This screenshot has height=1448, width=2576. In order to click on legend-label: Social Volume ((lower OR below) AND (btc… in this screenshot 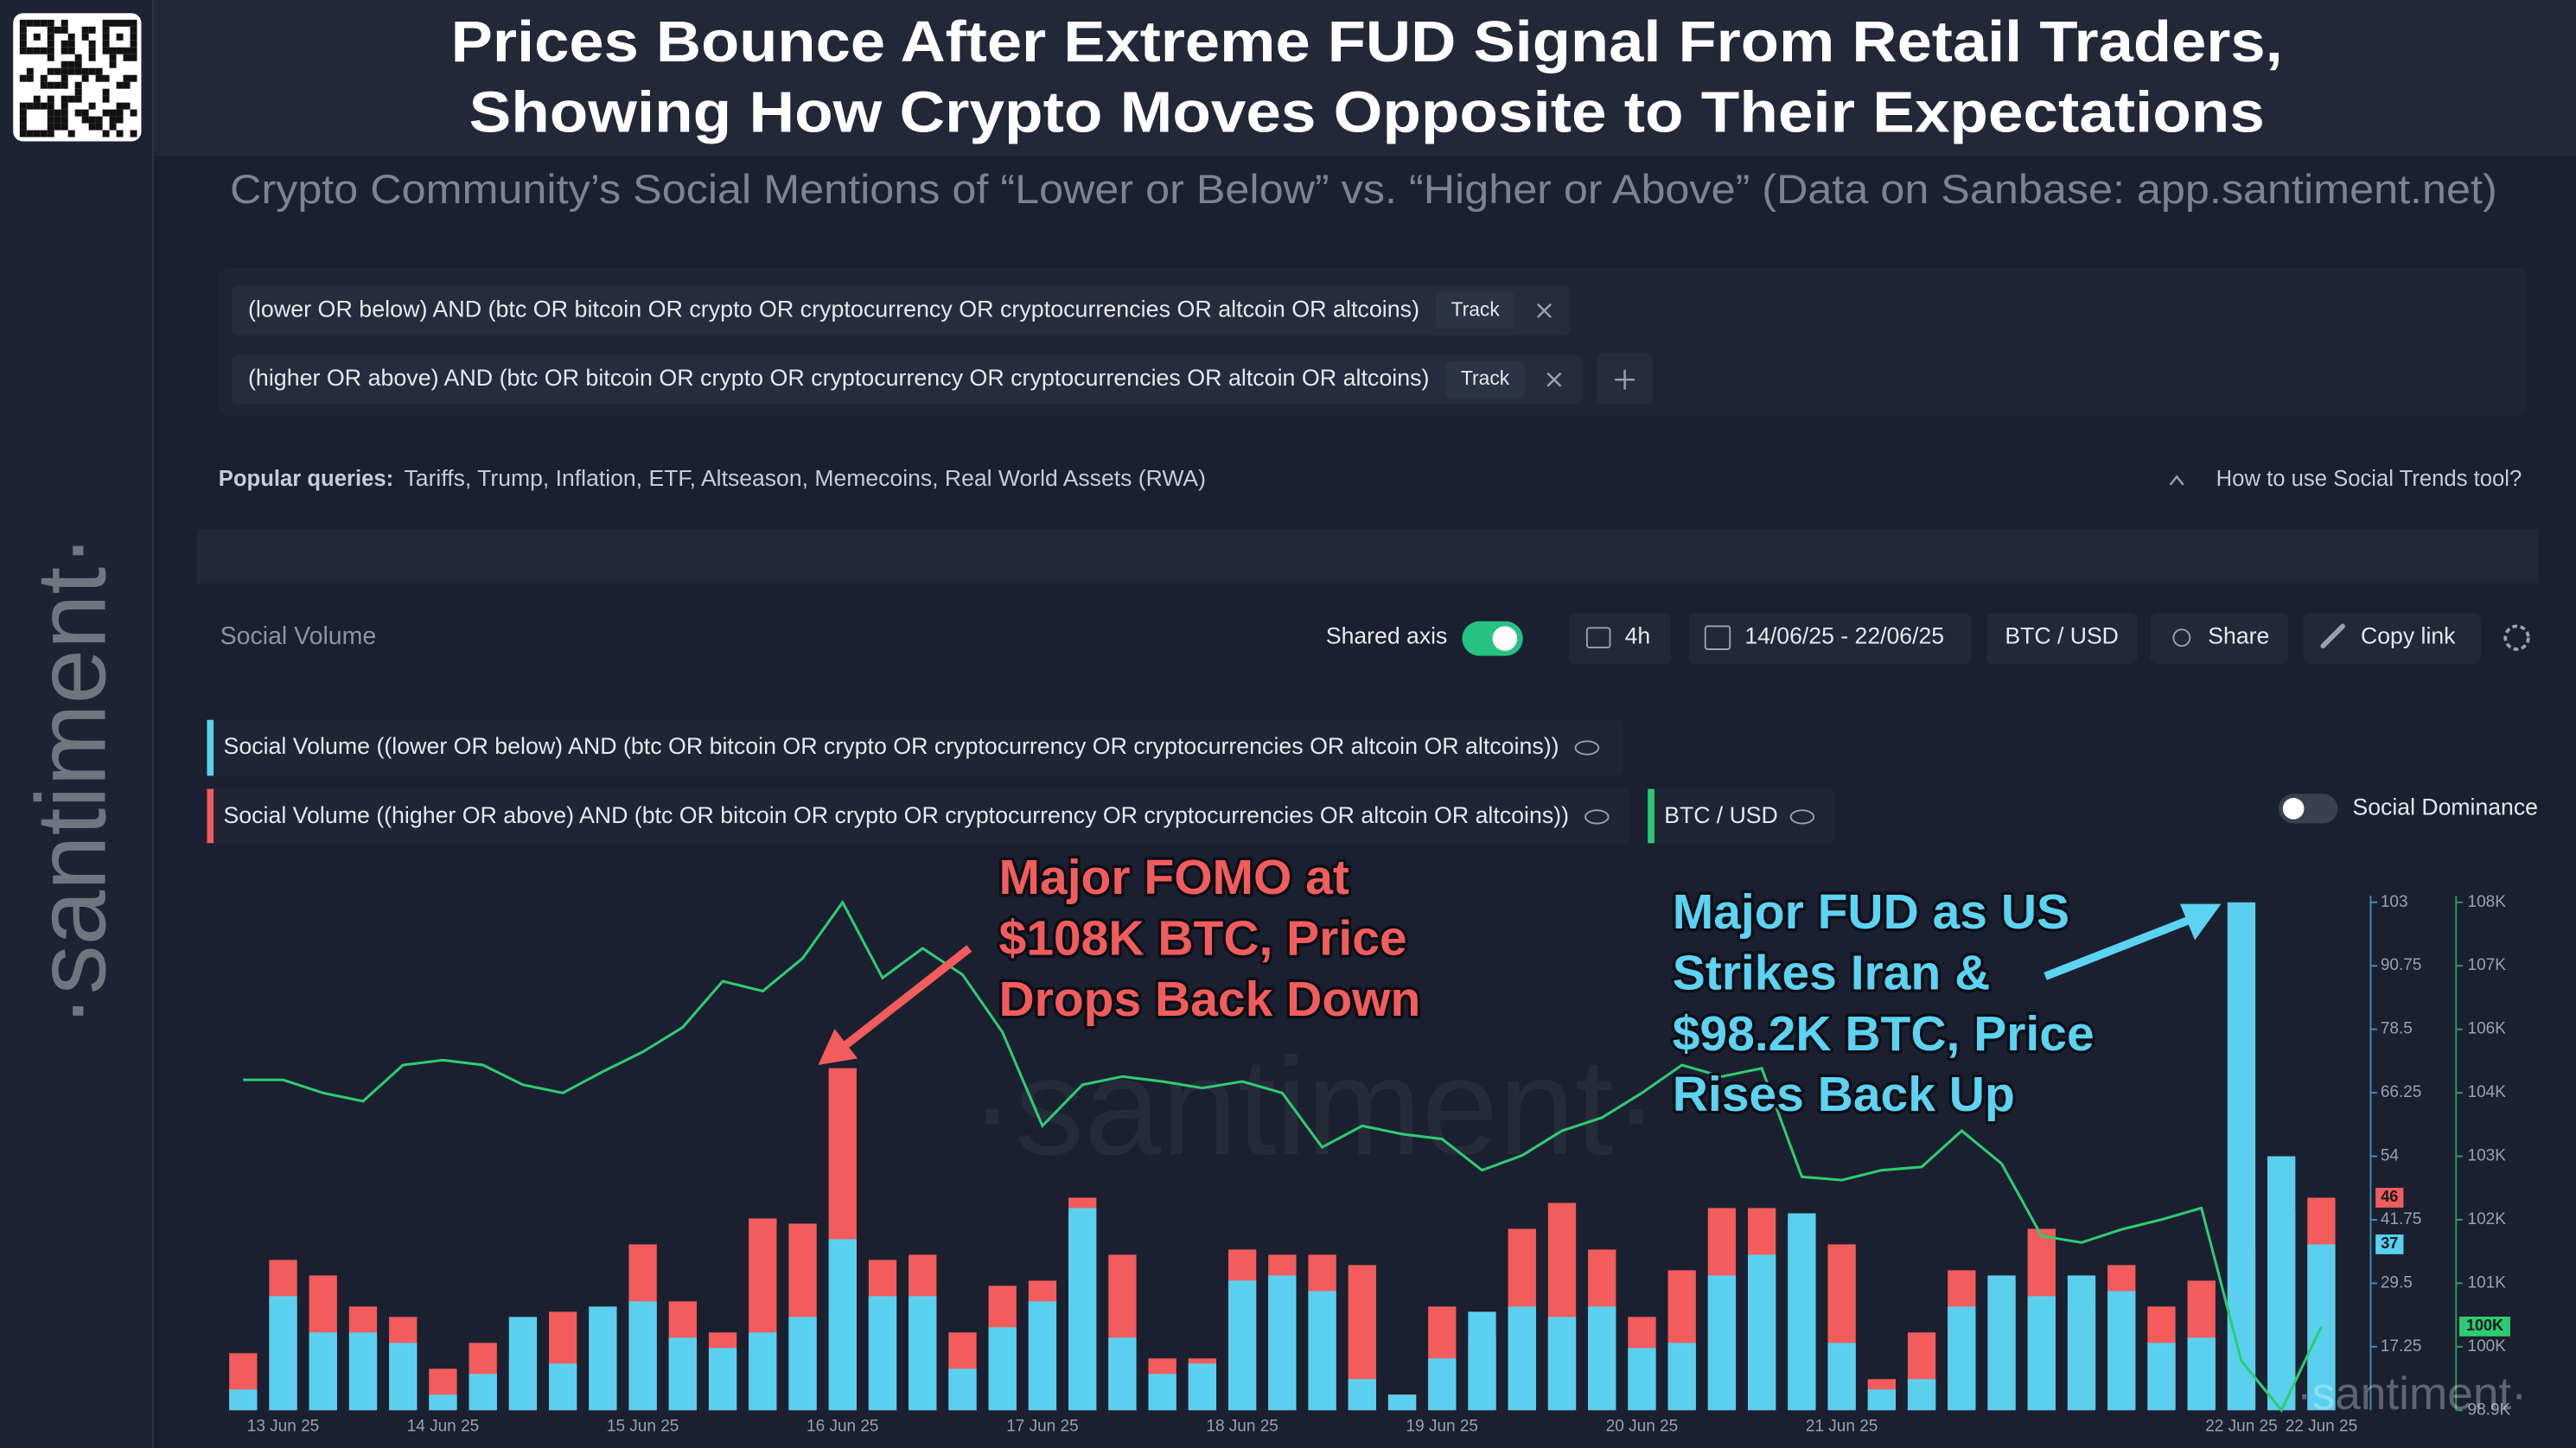, I will do `click(891, 746)`.